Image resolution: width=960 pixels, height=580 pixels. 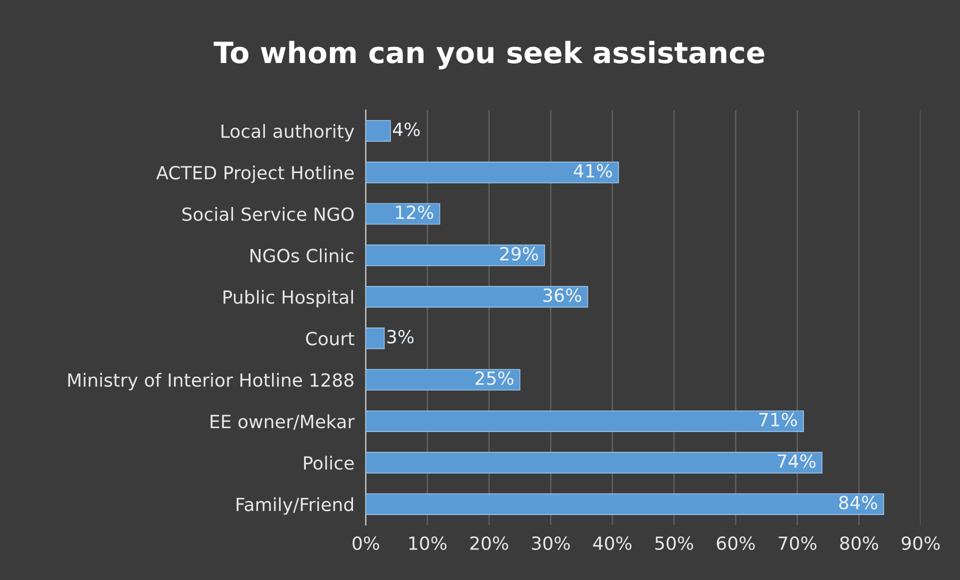 I want to click on y-tick-label: EE owner/Mekar, so click(x=282, y=422).